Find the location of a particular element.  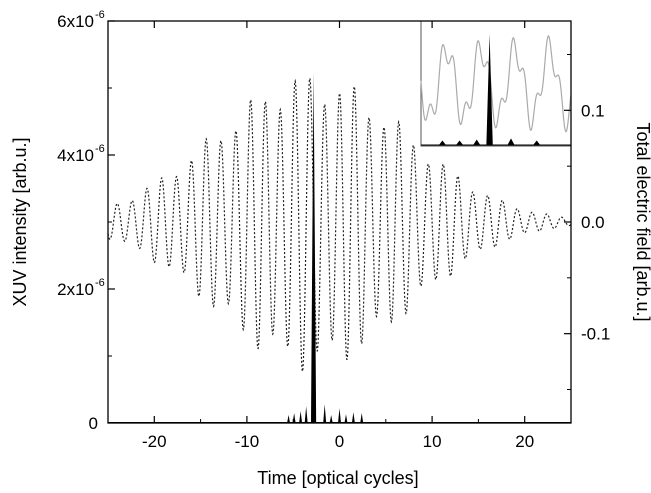

x-tick-label: -20 is located at coordinates (154, 441).